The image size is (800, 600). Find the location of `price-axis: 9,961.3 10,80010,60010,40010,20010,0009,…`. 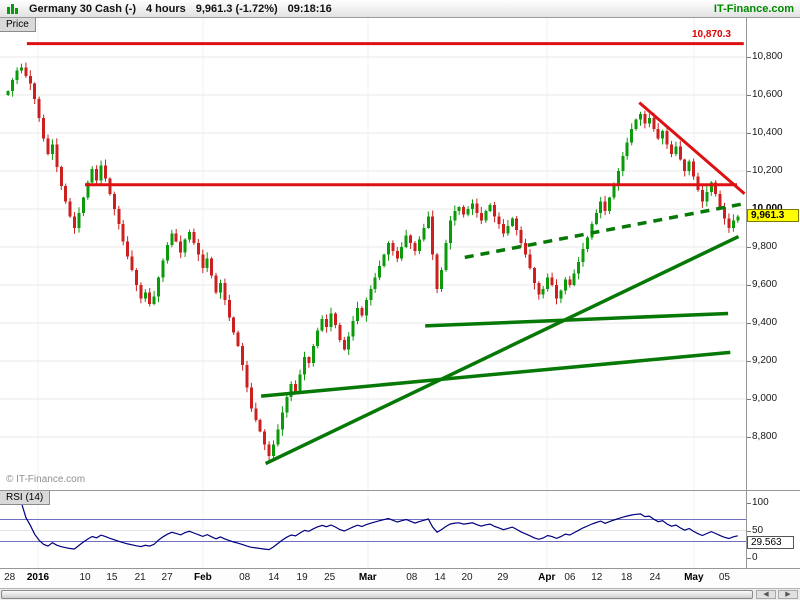

price-axis: 9,961.3 10,80010,60010,40010,20010,0009,… is located at coordinates (773, 254).